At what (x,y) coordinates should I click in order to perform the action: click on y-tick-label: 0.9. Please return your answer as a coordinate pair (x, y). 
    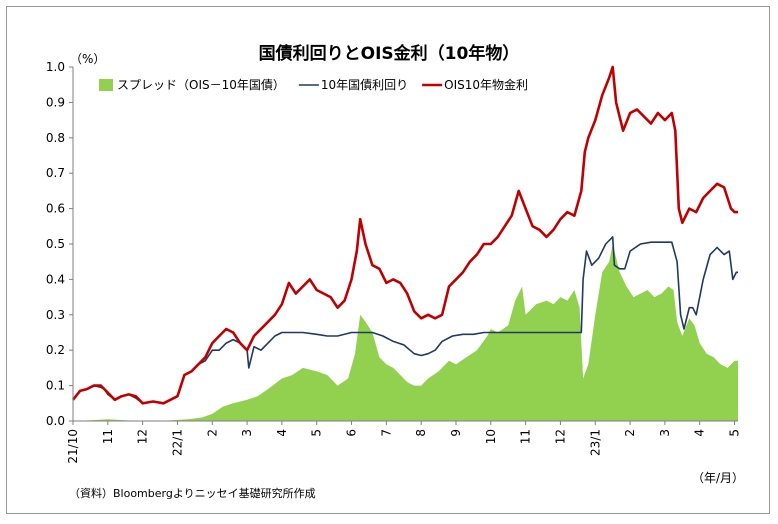
    Looking at the image, I should click on (55, 102).